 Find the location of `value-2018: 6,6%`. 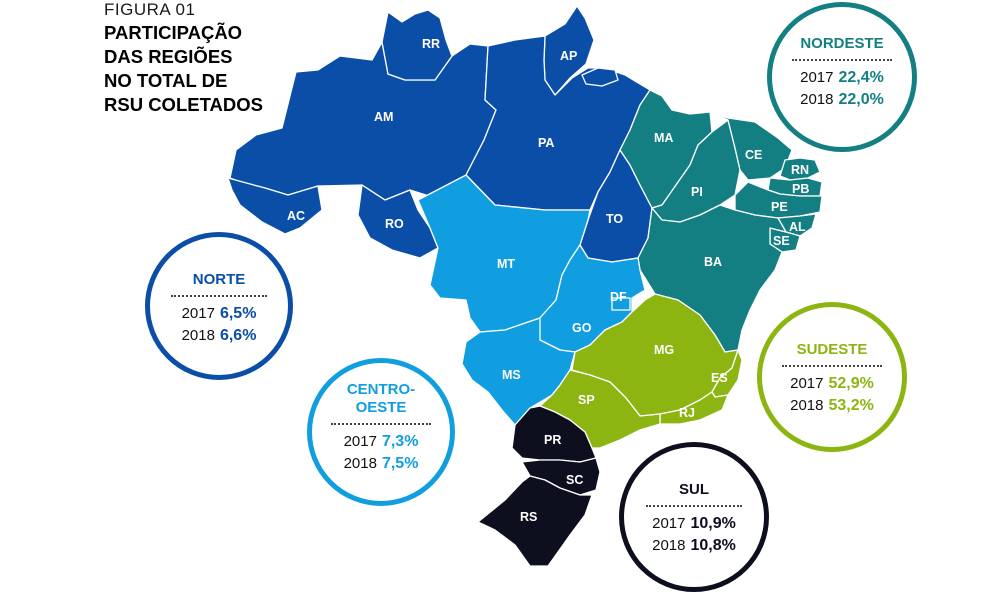

value-2018: 6,6% is located at coordinates (238, 335).